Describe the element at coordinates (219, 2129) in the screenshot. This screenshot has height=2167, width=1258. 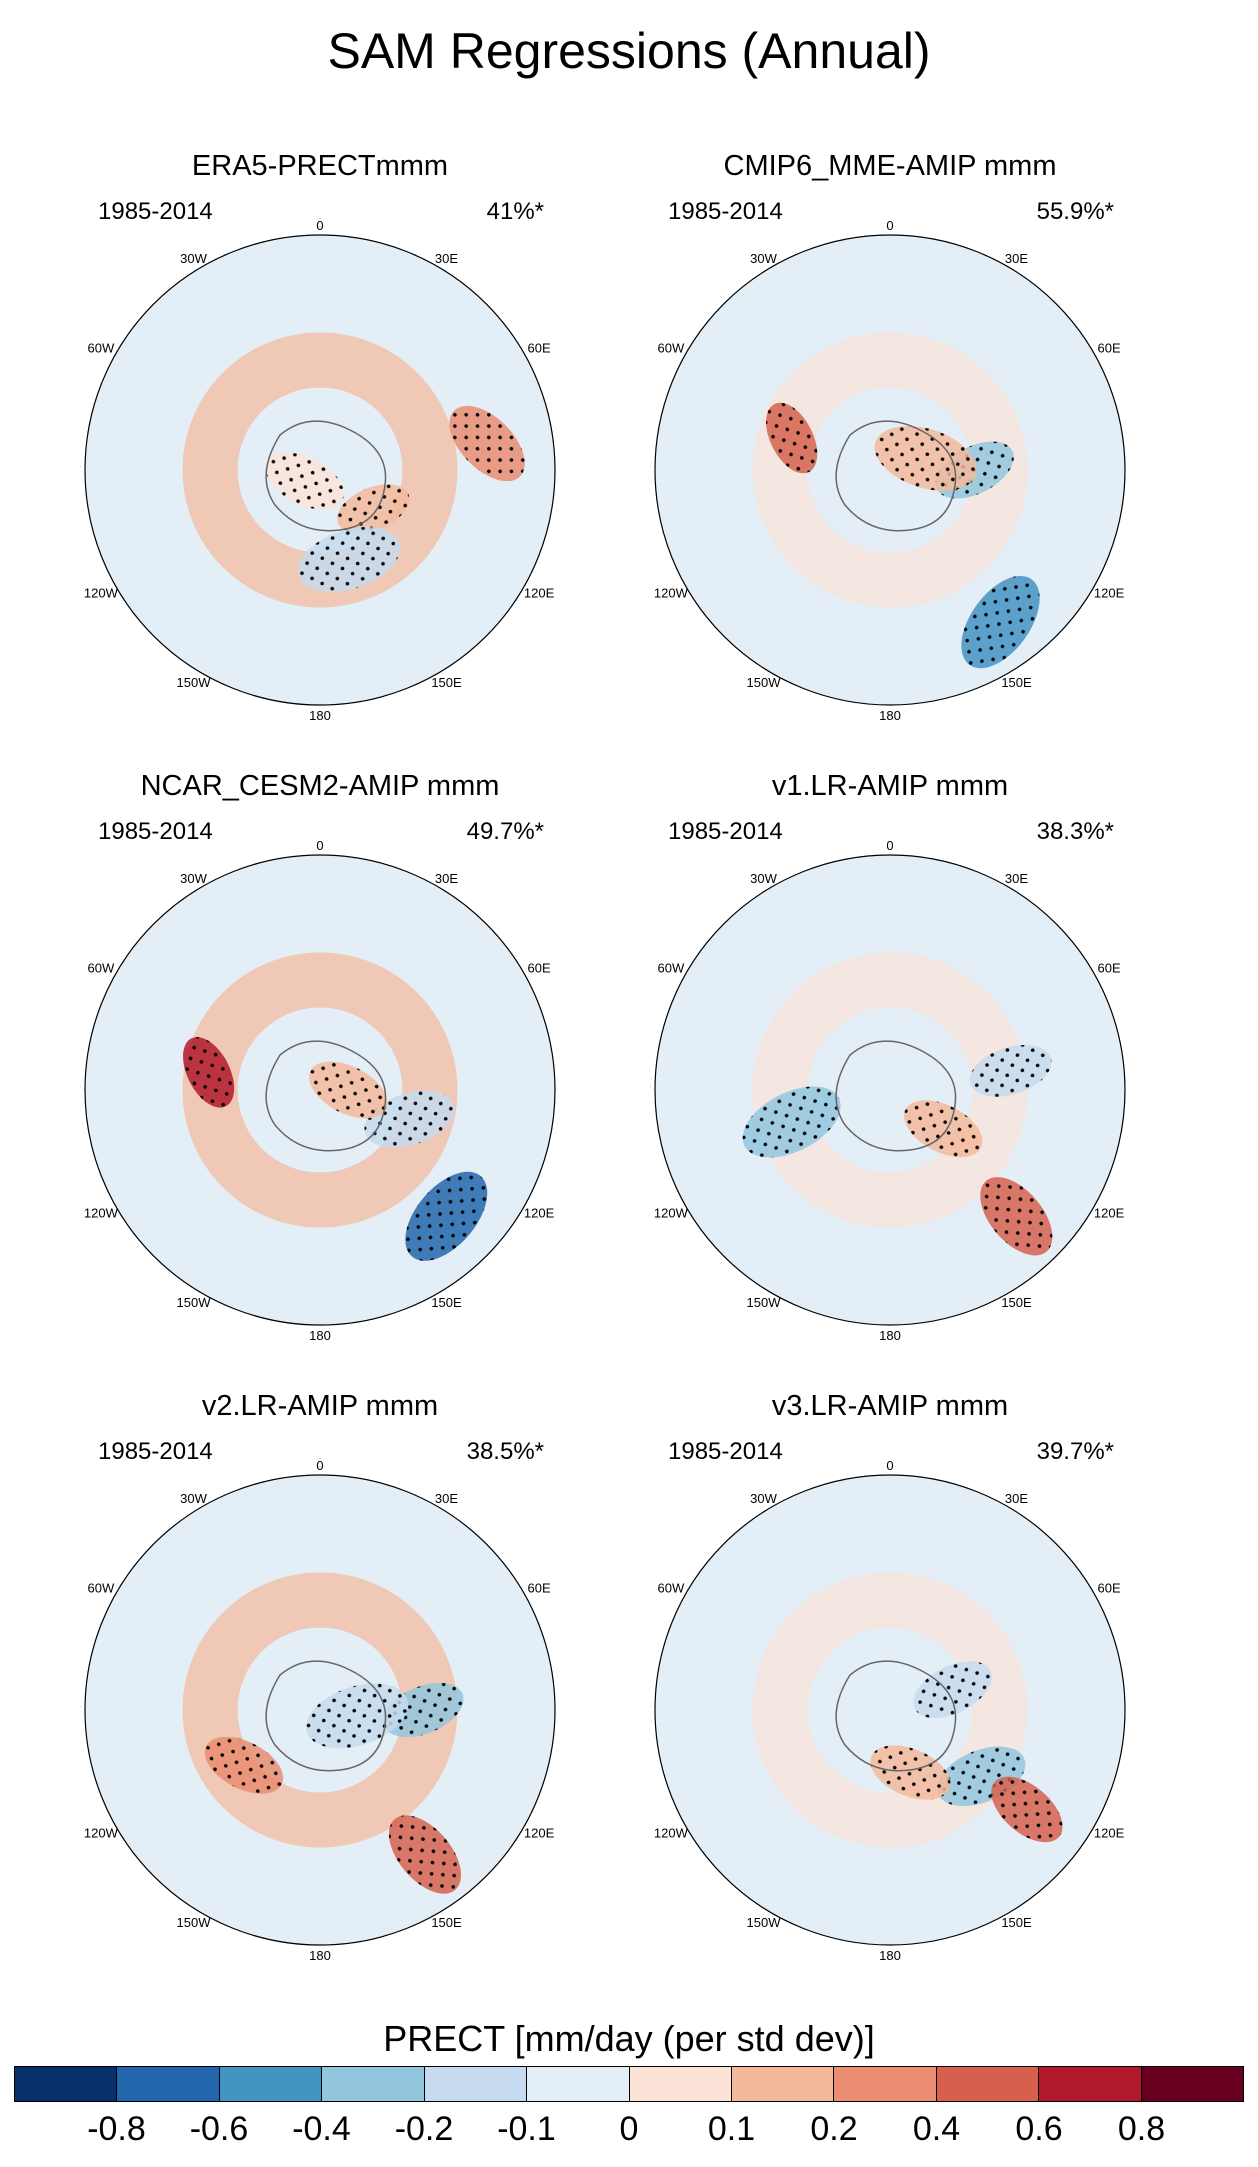
I see `colorbar-tick-label: -0.6` at that location.